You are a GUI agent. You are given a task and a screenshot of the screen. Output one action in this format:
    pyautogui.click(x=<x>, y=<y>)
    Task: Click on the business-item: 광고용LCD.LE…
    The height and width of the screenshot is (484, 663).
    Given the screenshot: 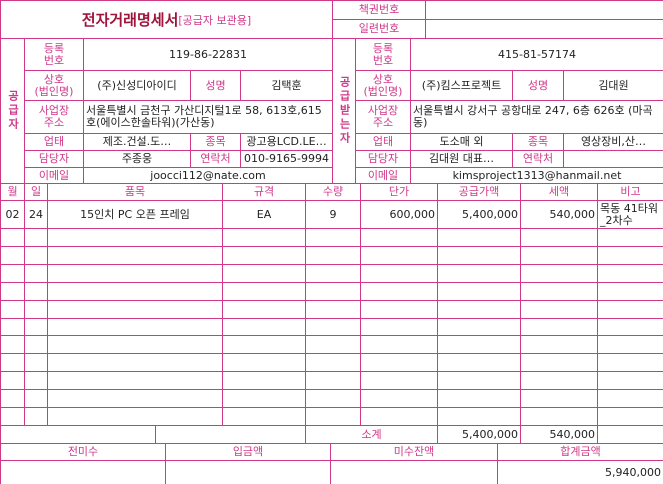 What is the action you would take?
    pyautogui.click(x=287, y=142)
    